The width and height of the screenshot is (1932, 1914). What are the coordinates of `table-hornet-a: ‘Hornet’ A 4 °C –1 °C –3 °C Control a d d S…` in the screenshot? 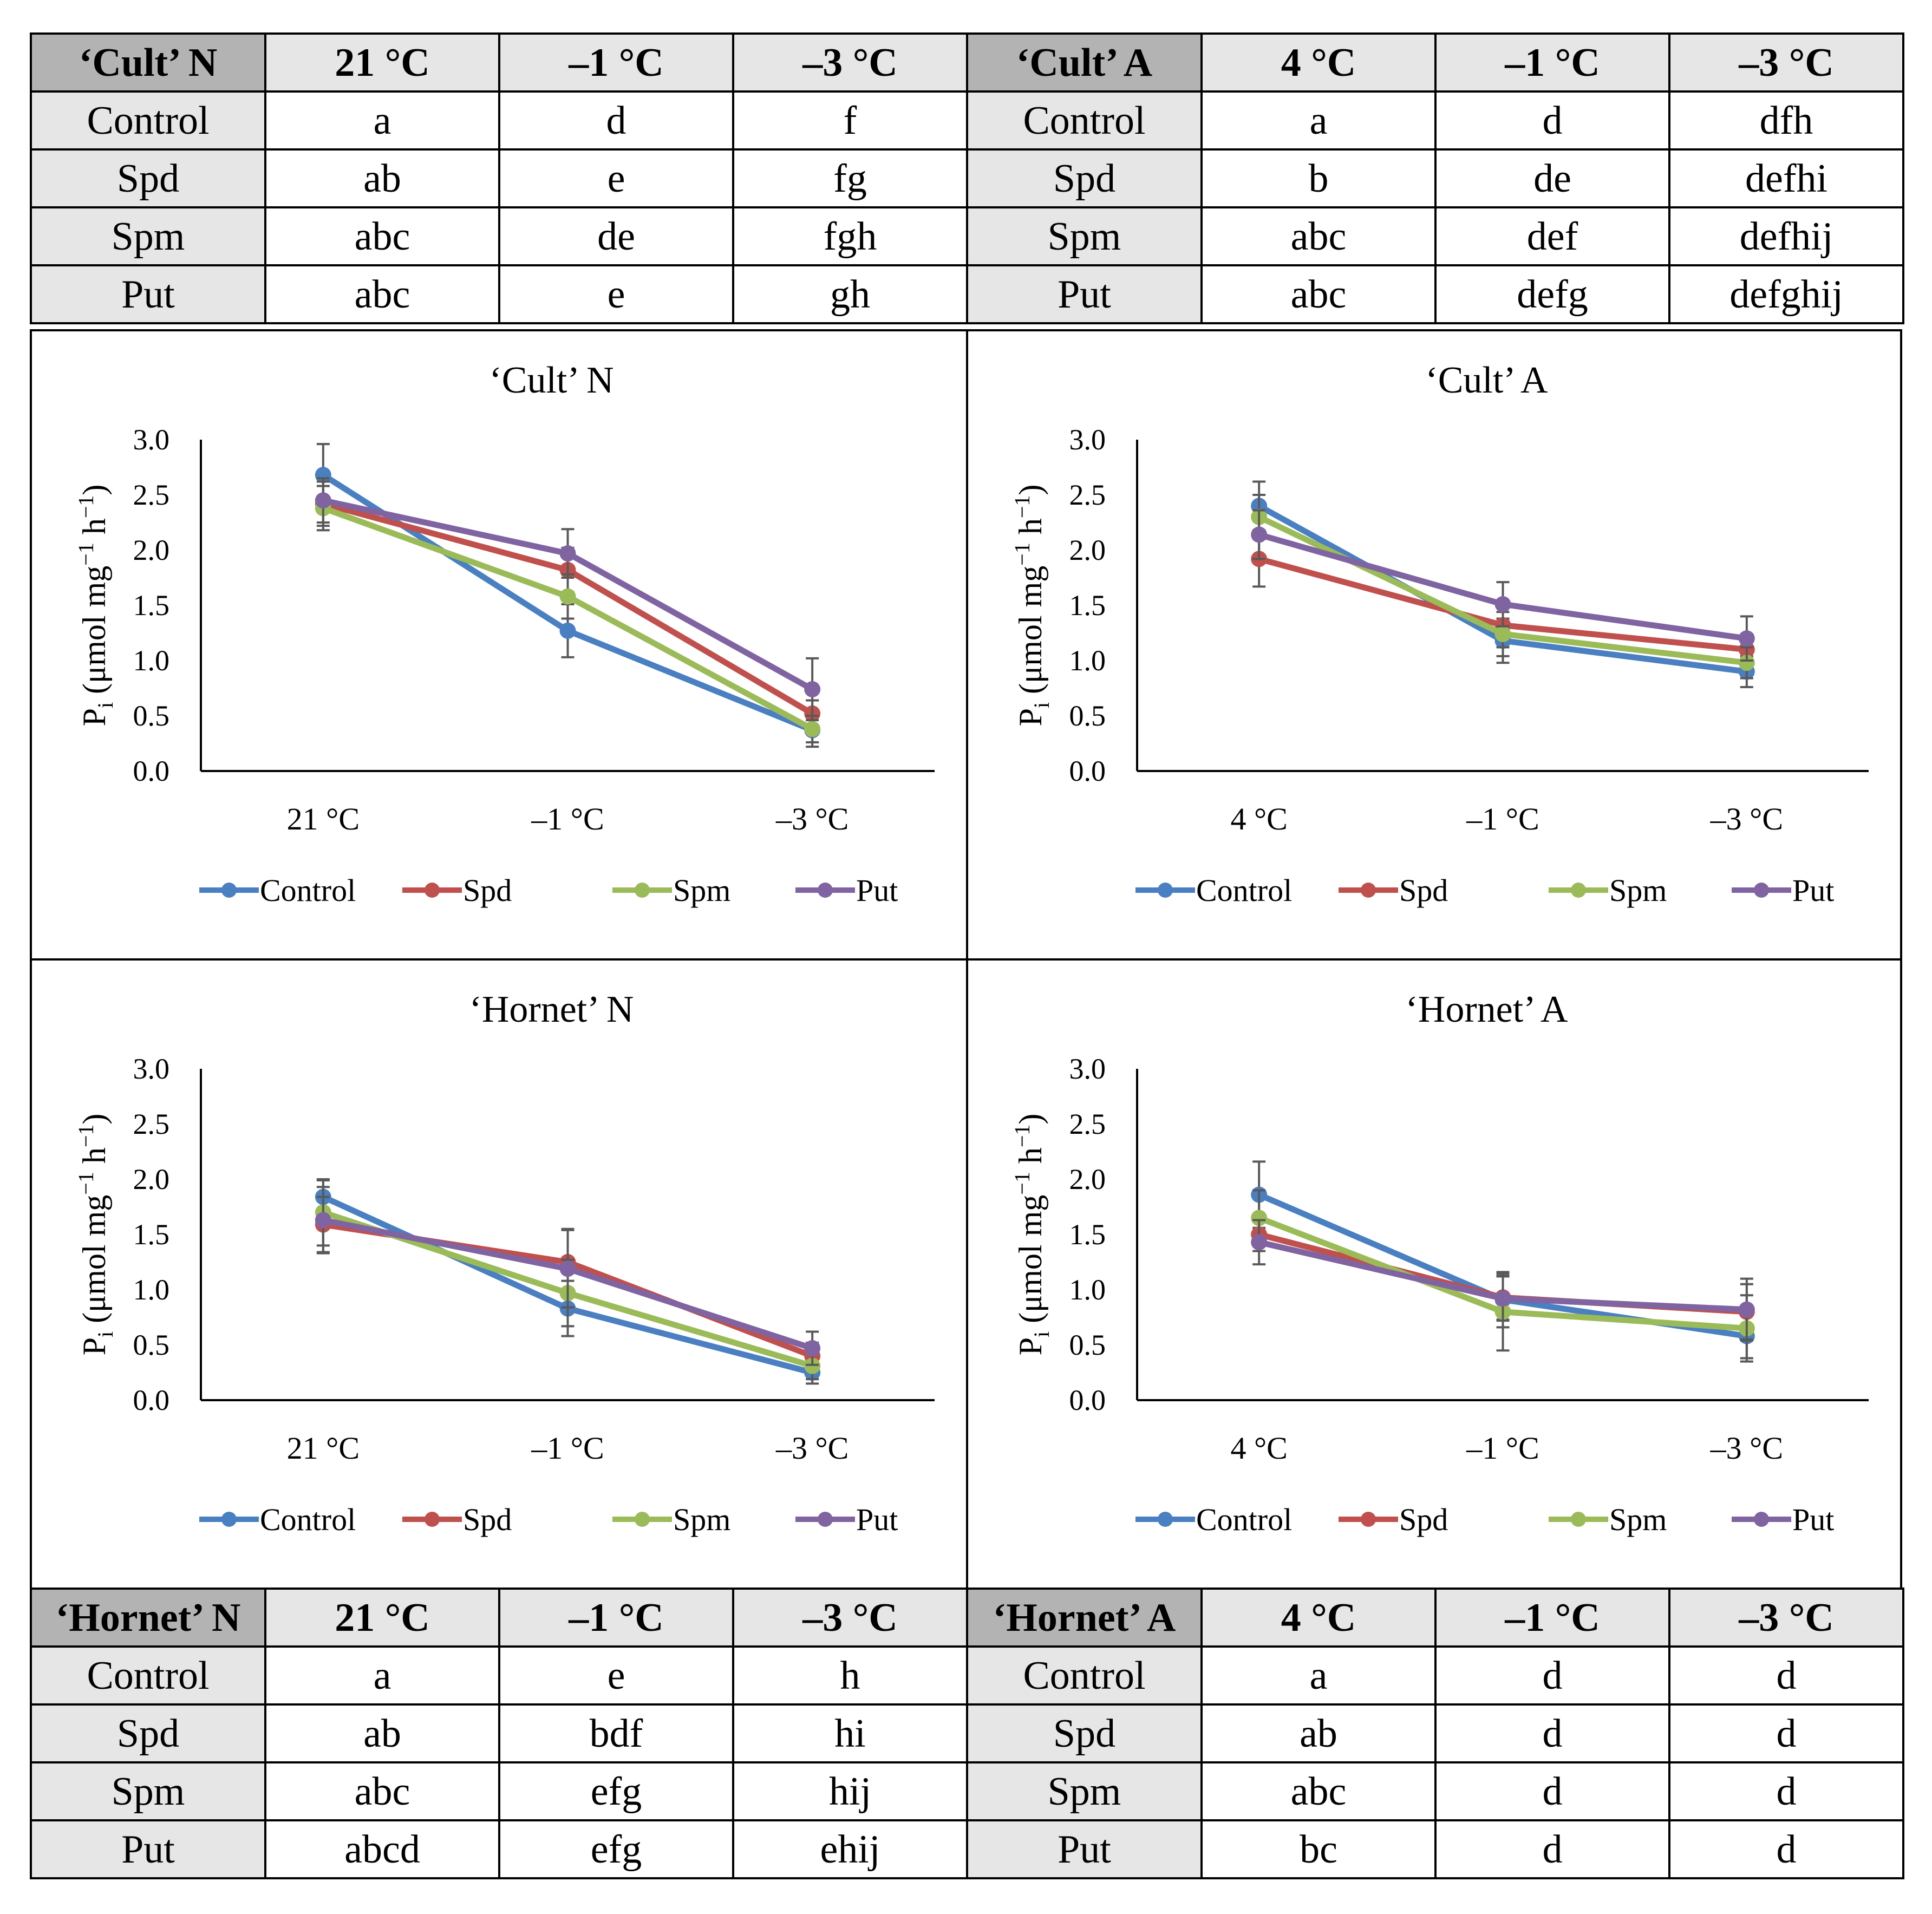 It's located at (1435, 1733).